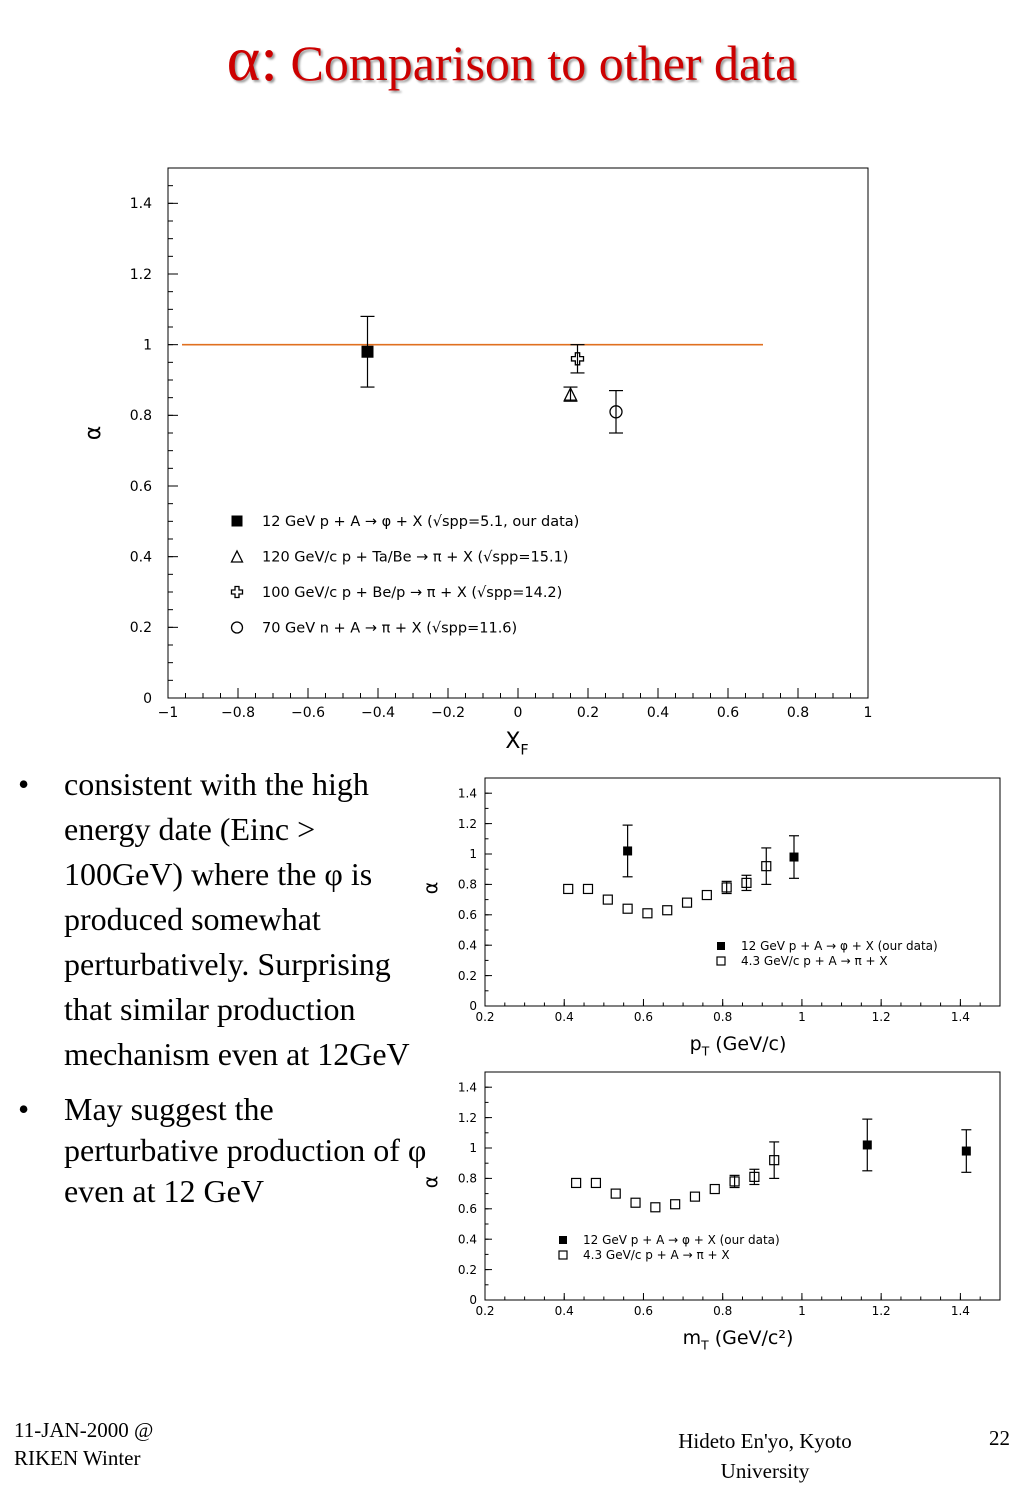 This screenshot has height=1486, width=1024. I want to click on footer-date: 11-JAN-2000 @ RIKEN Winter, so click(83, 1444).